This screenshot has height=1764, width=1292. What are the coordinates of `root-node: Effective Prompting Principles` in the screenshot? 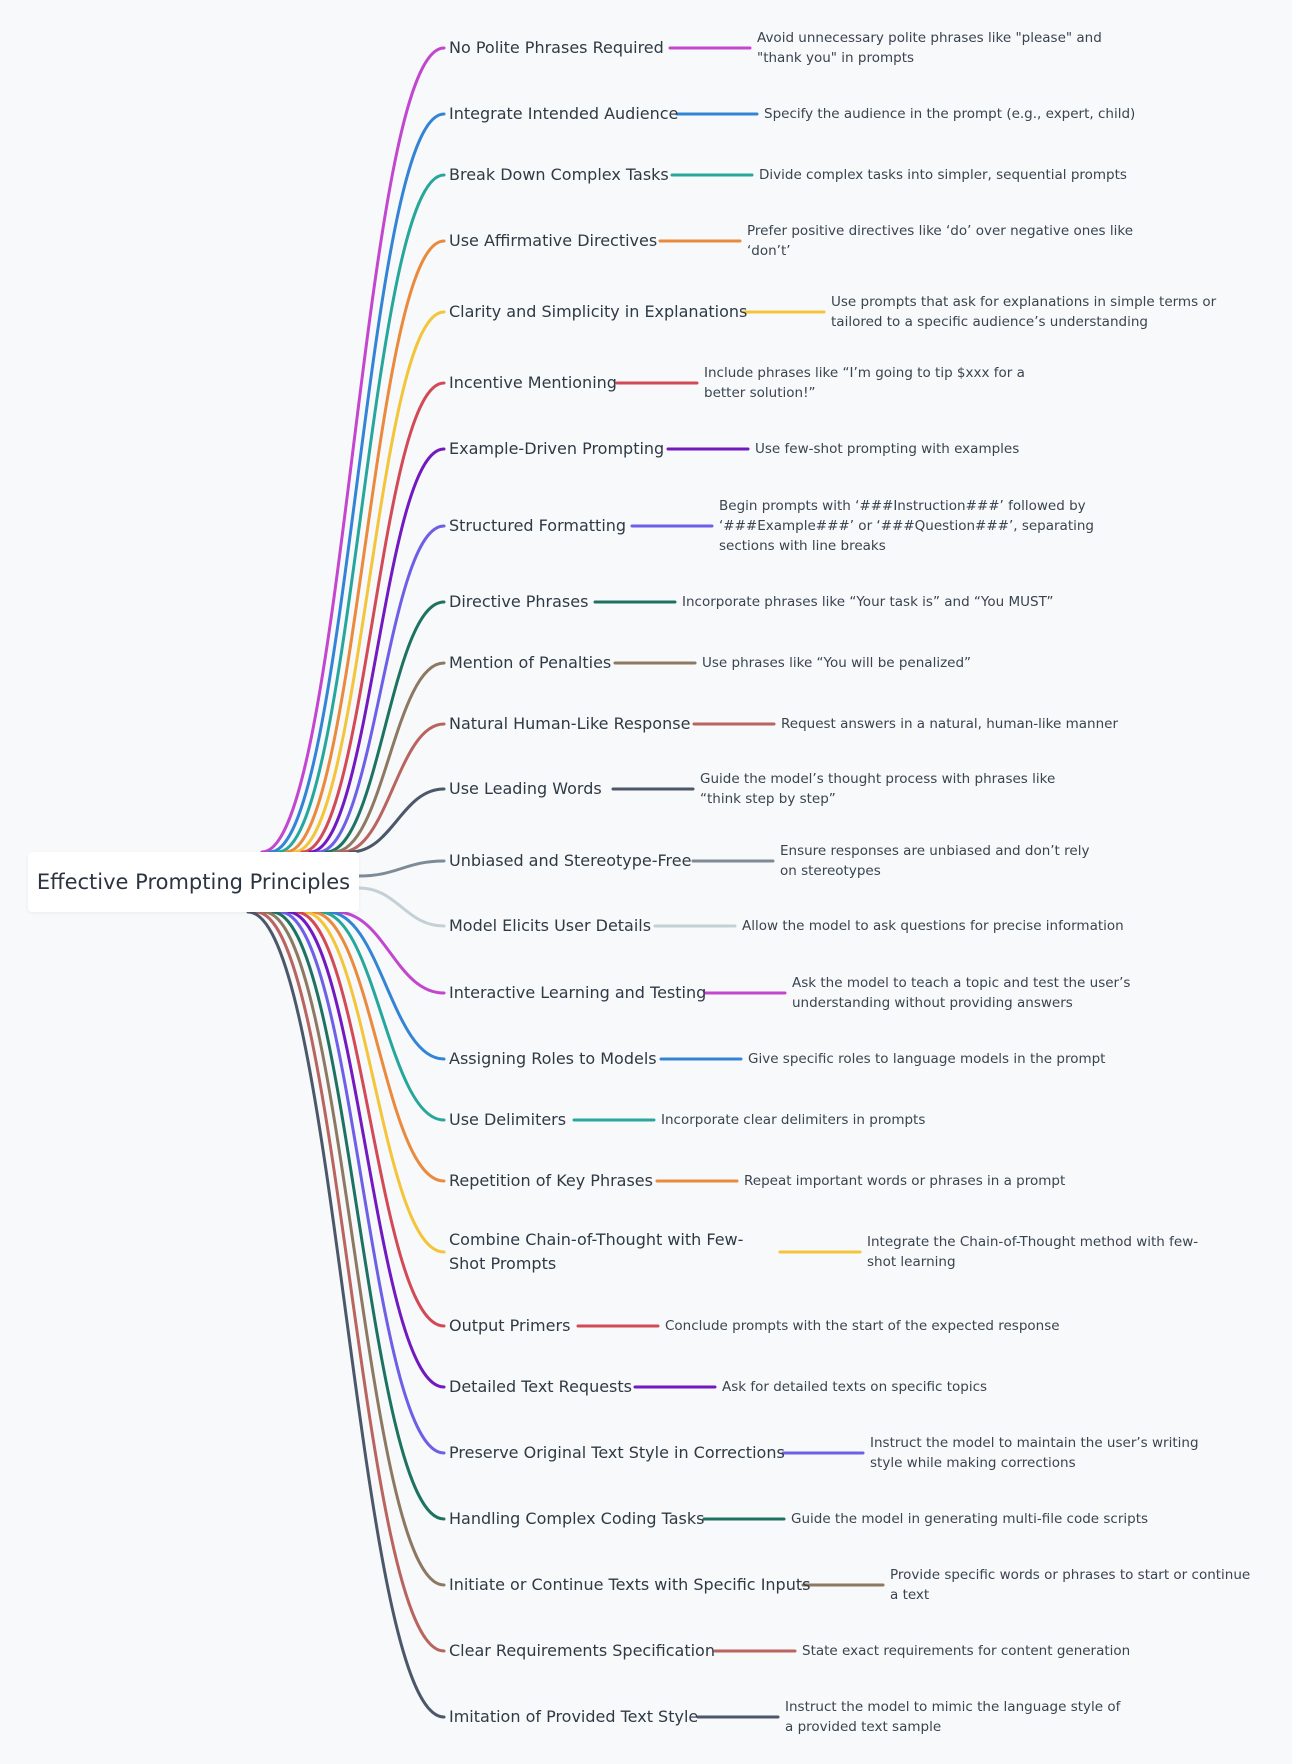 It's located at (193, 882).